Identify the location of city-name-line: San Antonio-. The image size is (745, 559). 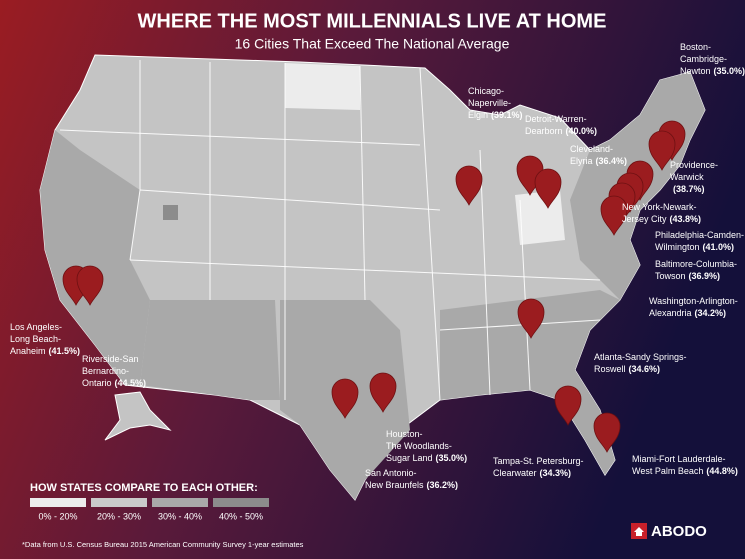
(391, 473).